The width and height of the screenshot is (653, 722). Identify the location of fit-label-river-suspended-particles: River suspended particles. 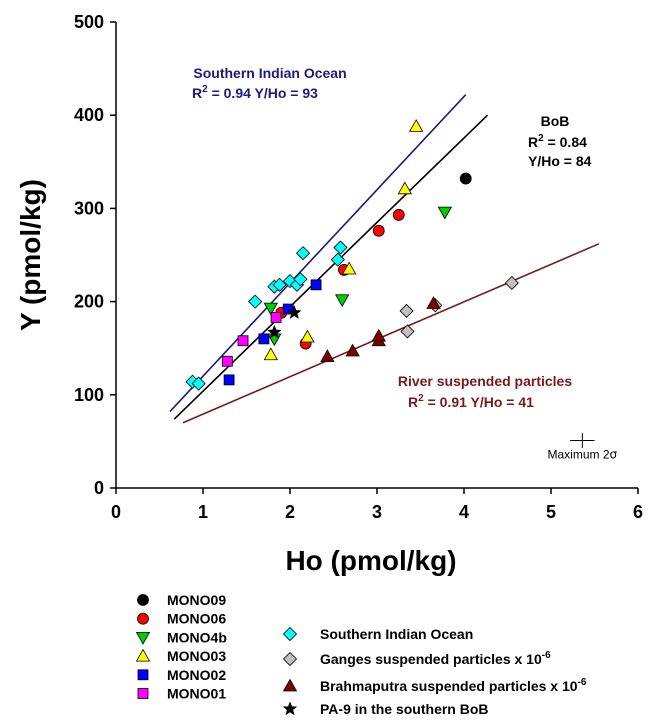
(485, 381).